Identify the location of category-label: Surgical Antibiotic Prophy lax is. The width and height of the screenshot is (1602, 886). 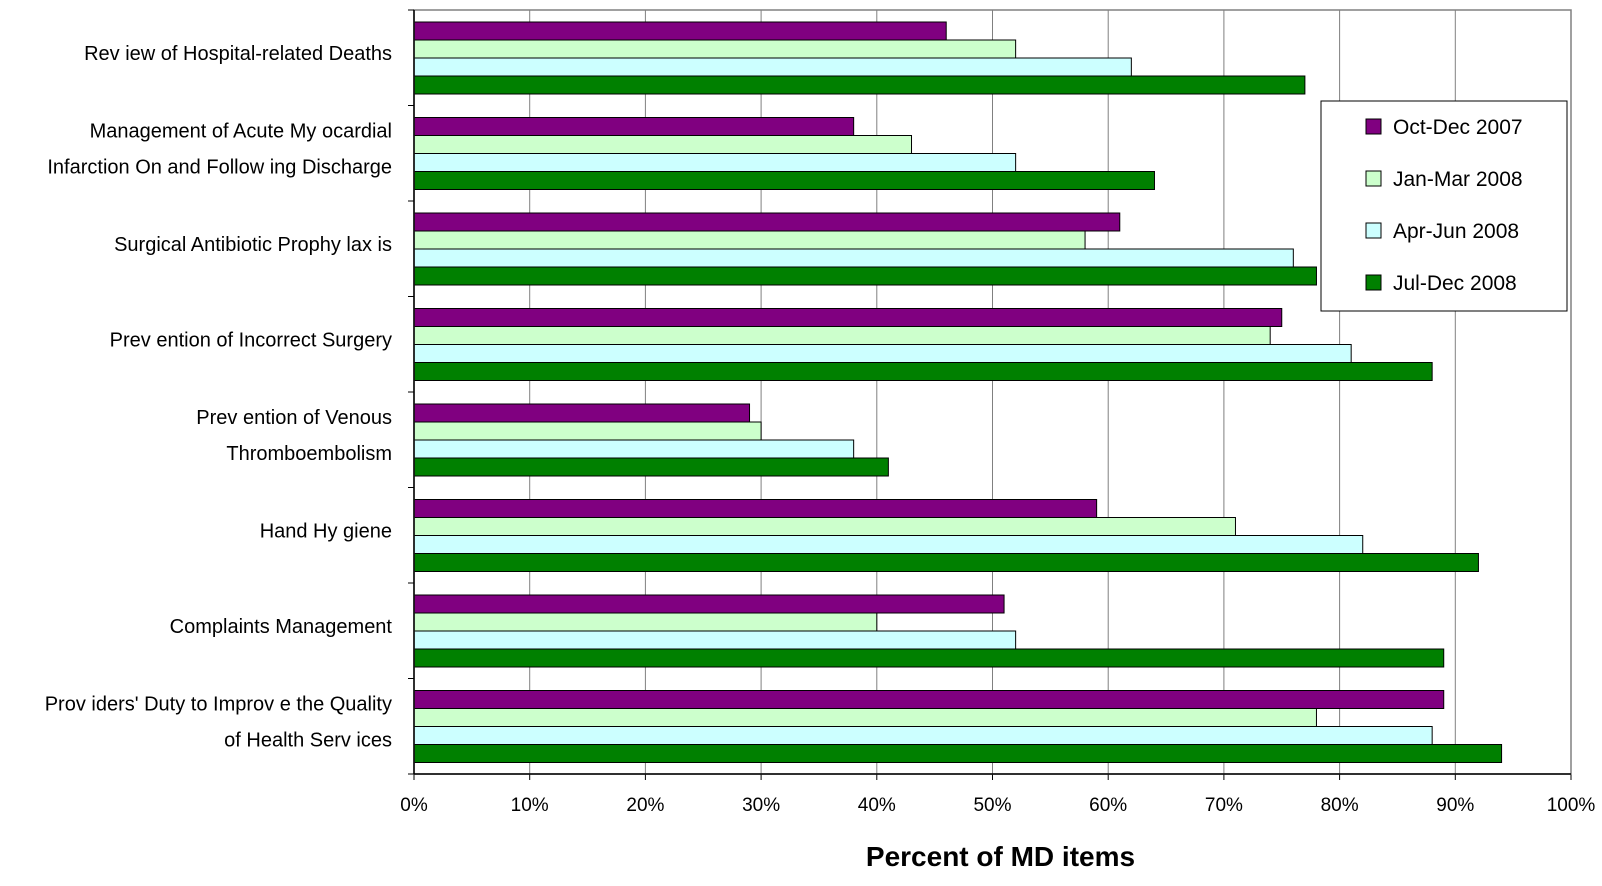
(253, 245).